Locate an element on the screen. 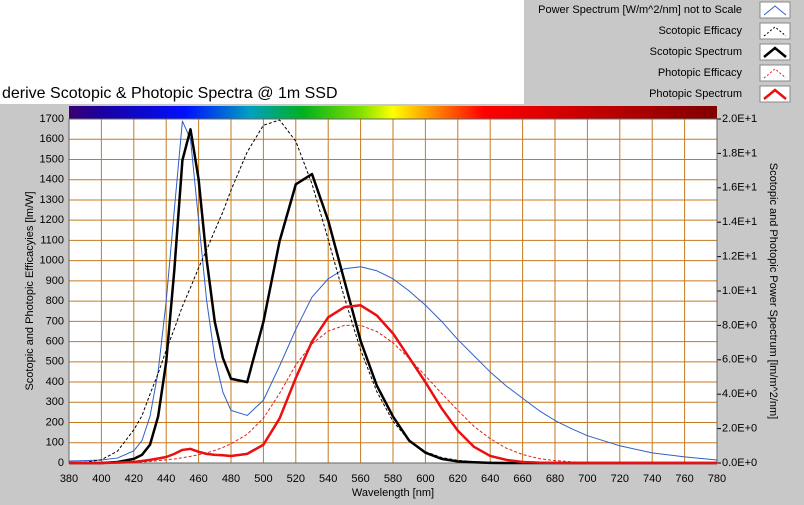 This screenshot has height=505, width=804. x-tick-label: 400 is located at coordinates (101, 479).